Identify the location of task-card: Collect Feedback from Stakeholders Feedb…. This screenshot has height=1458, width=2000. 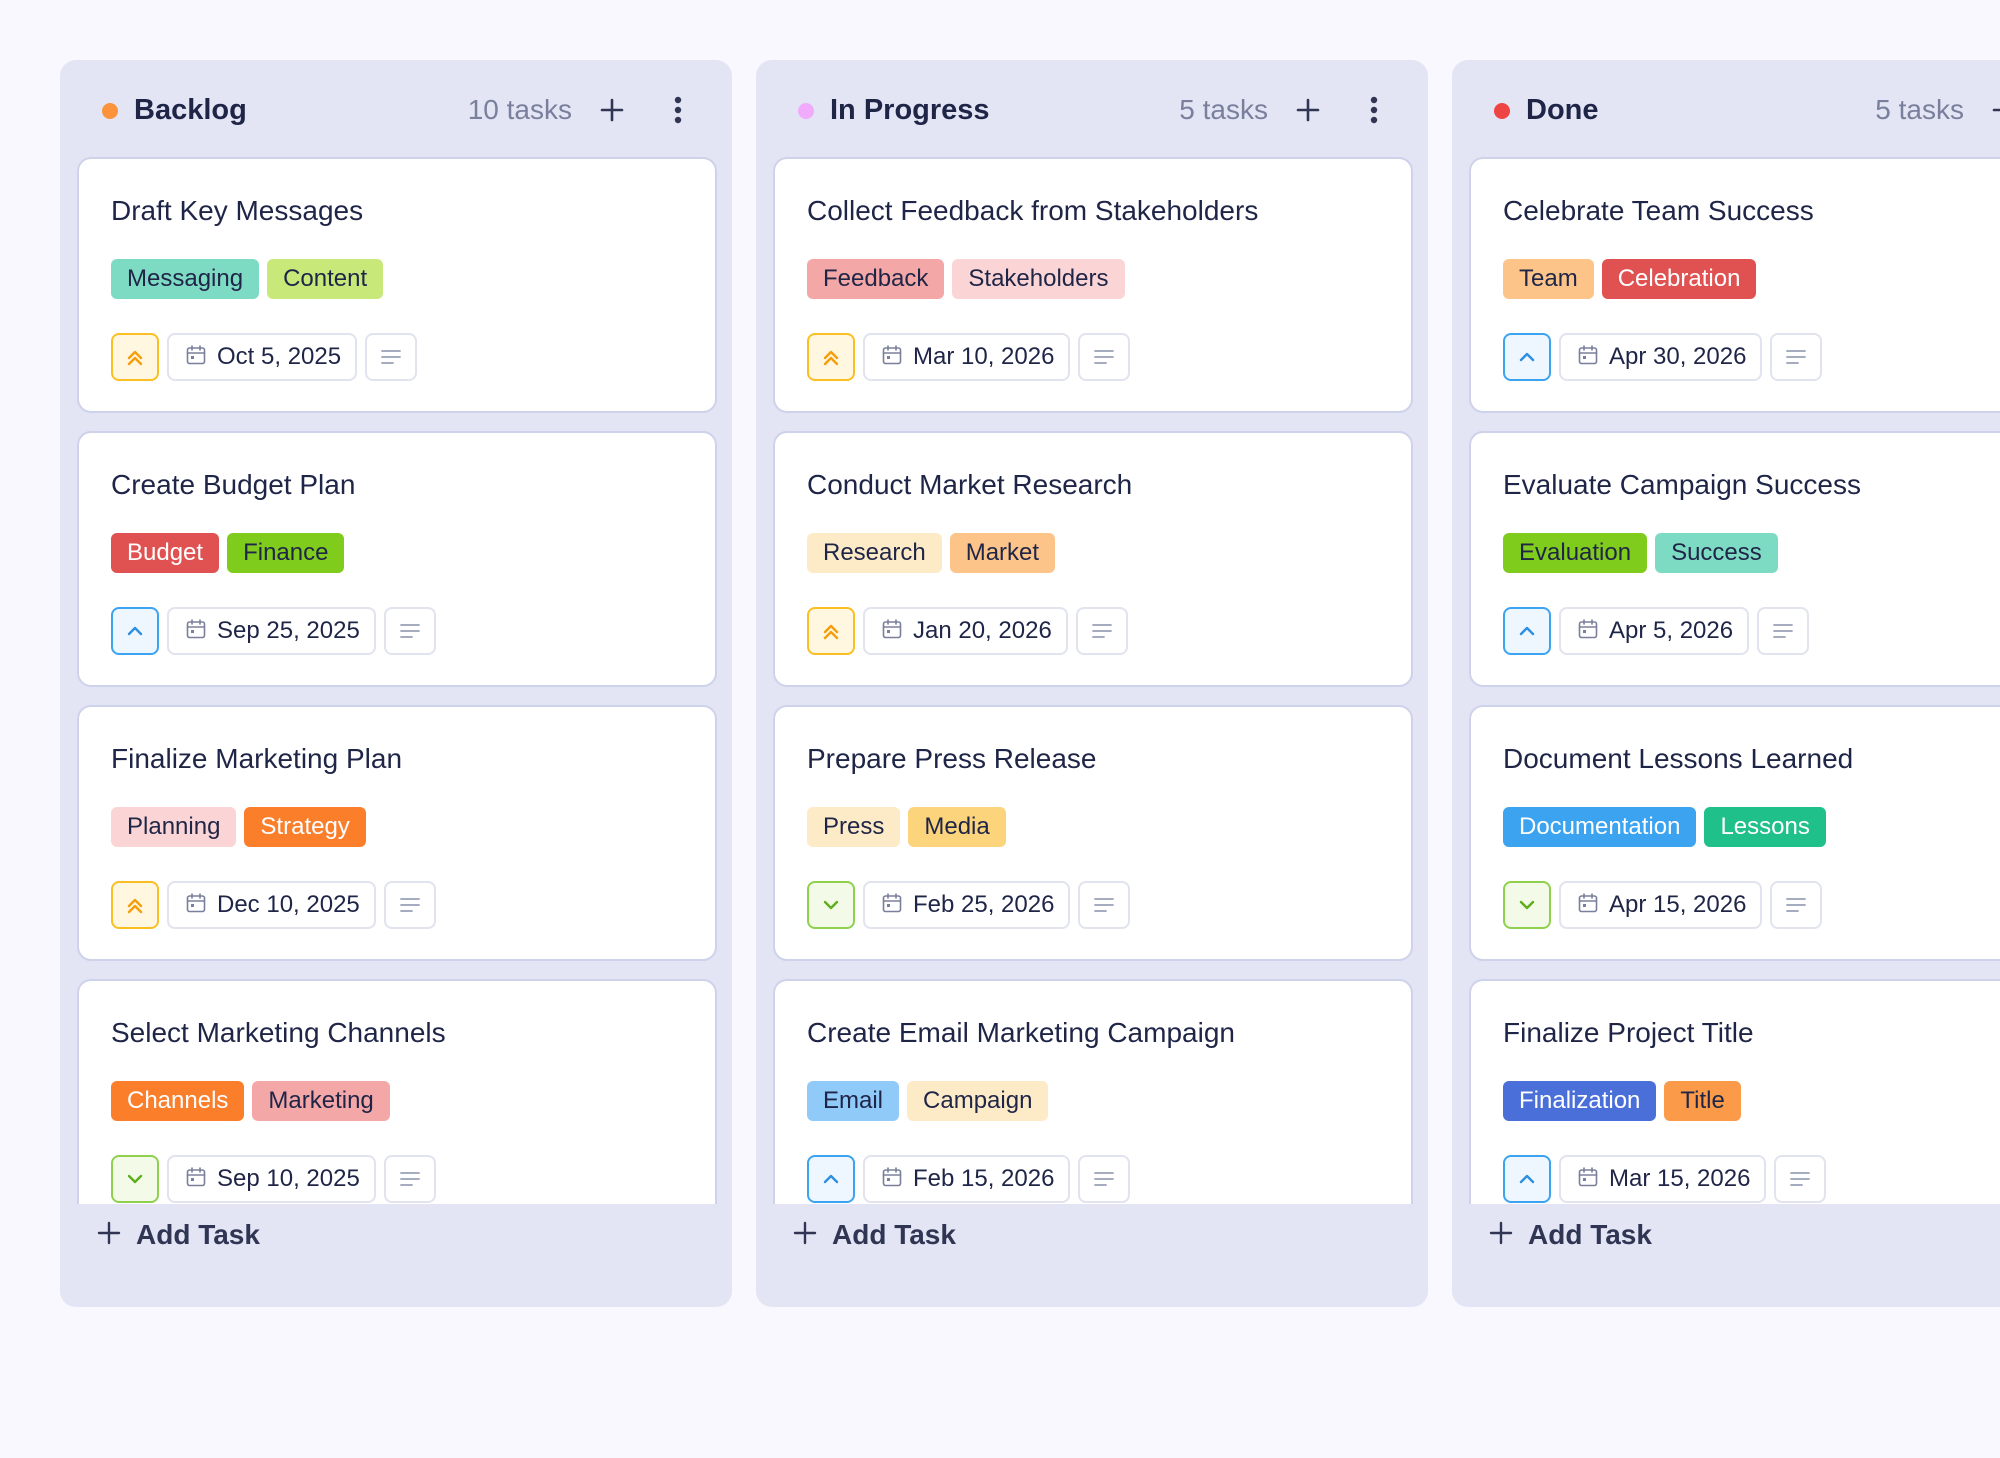
(1093, 285).